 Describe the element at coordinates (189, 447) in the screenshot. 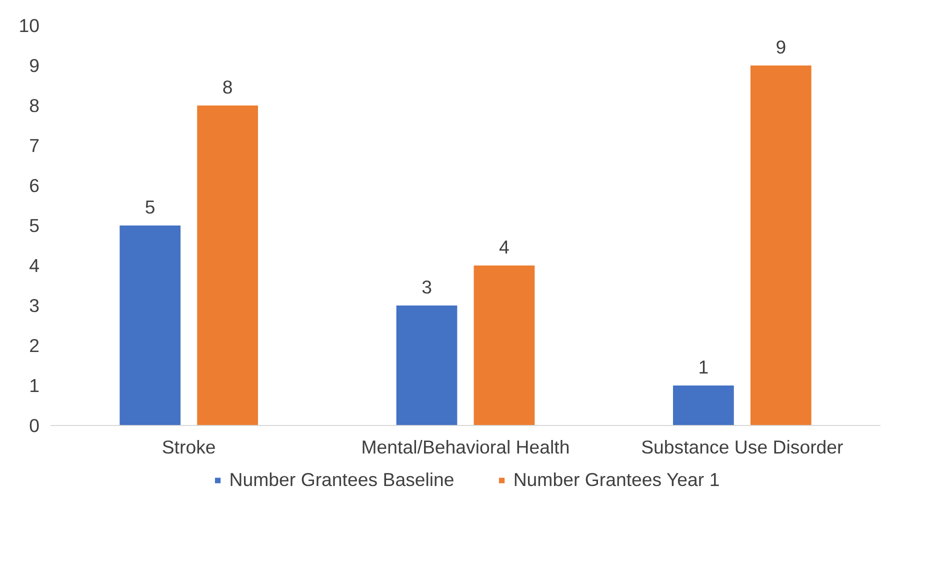

I see `x-tick-label: Stroke` at that location.